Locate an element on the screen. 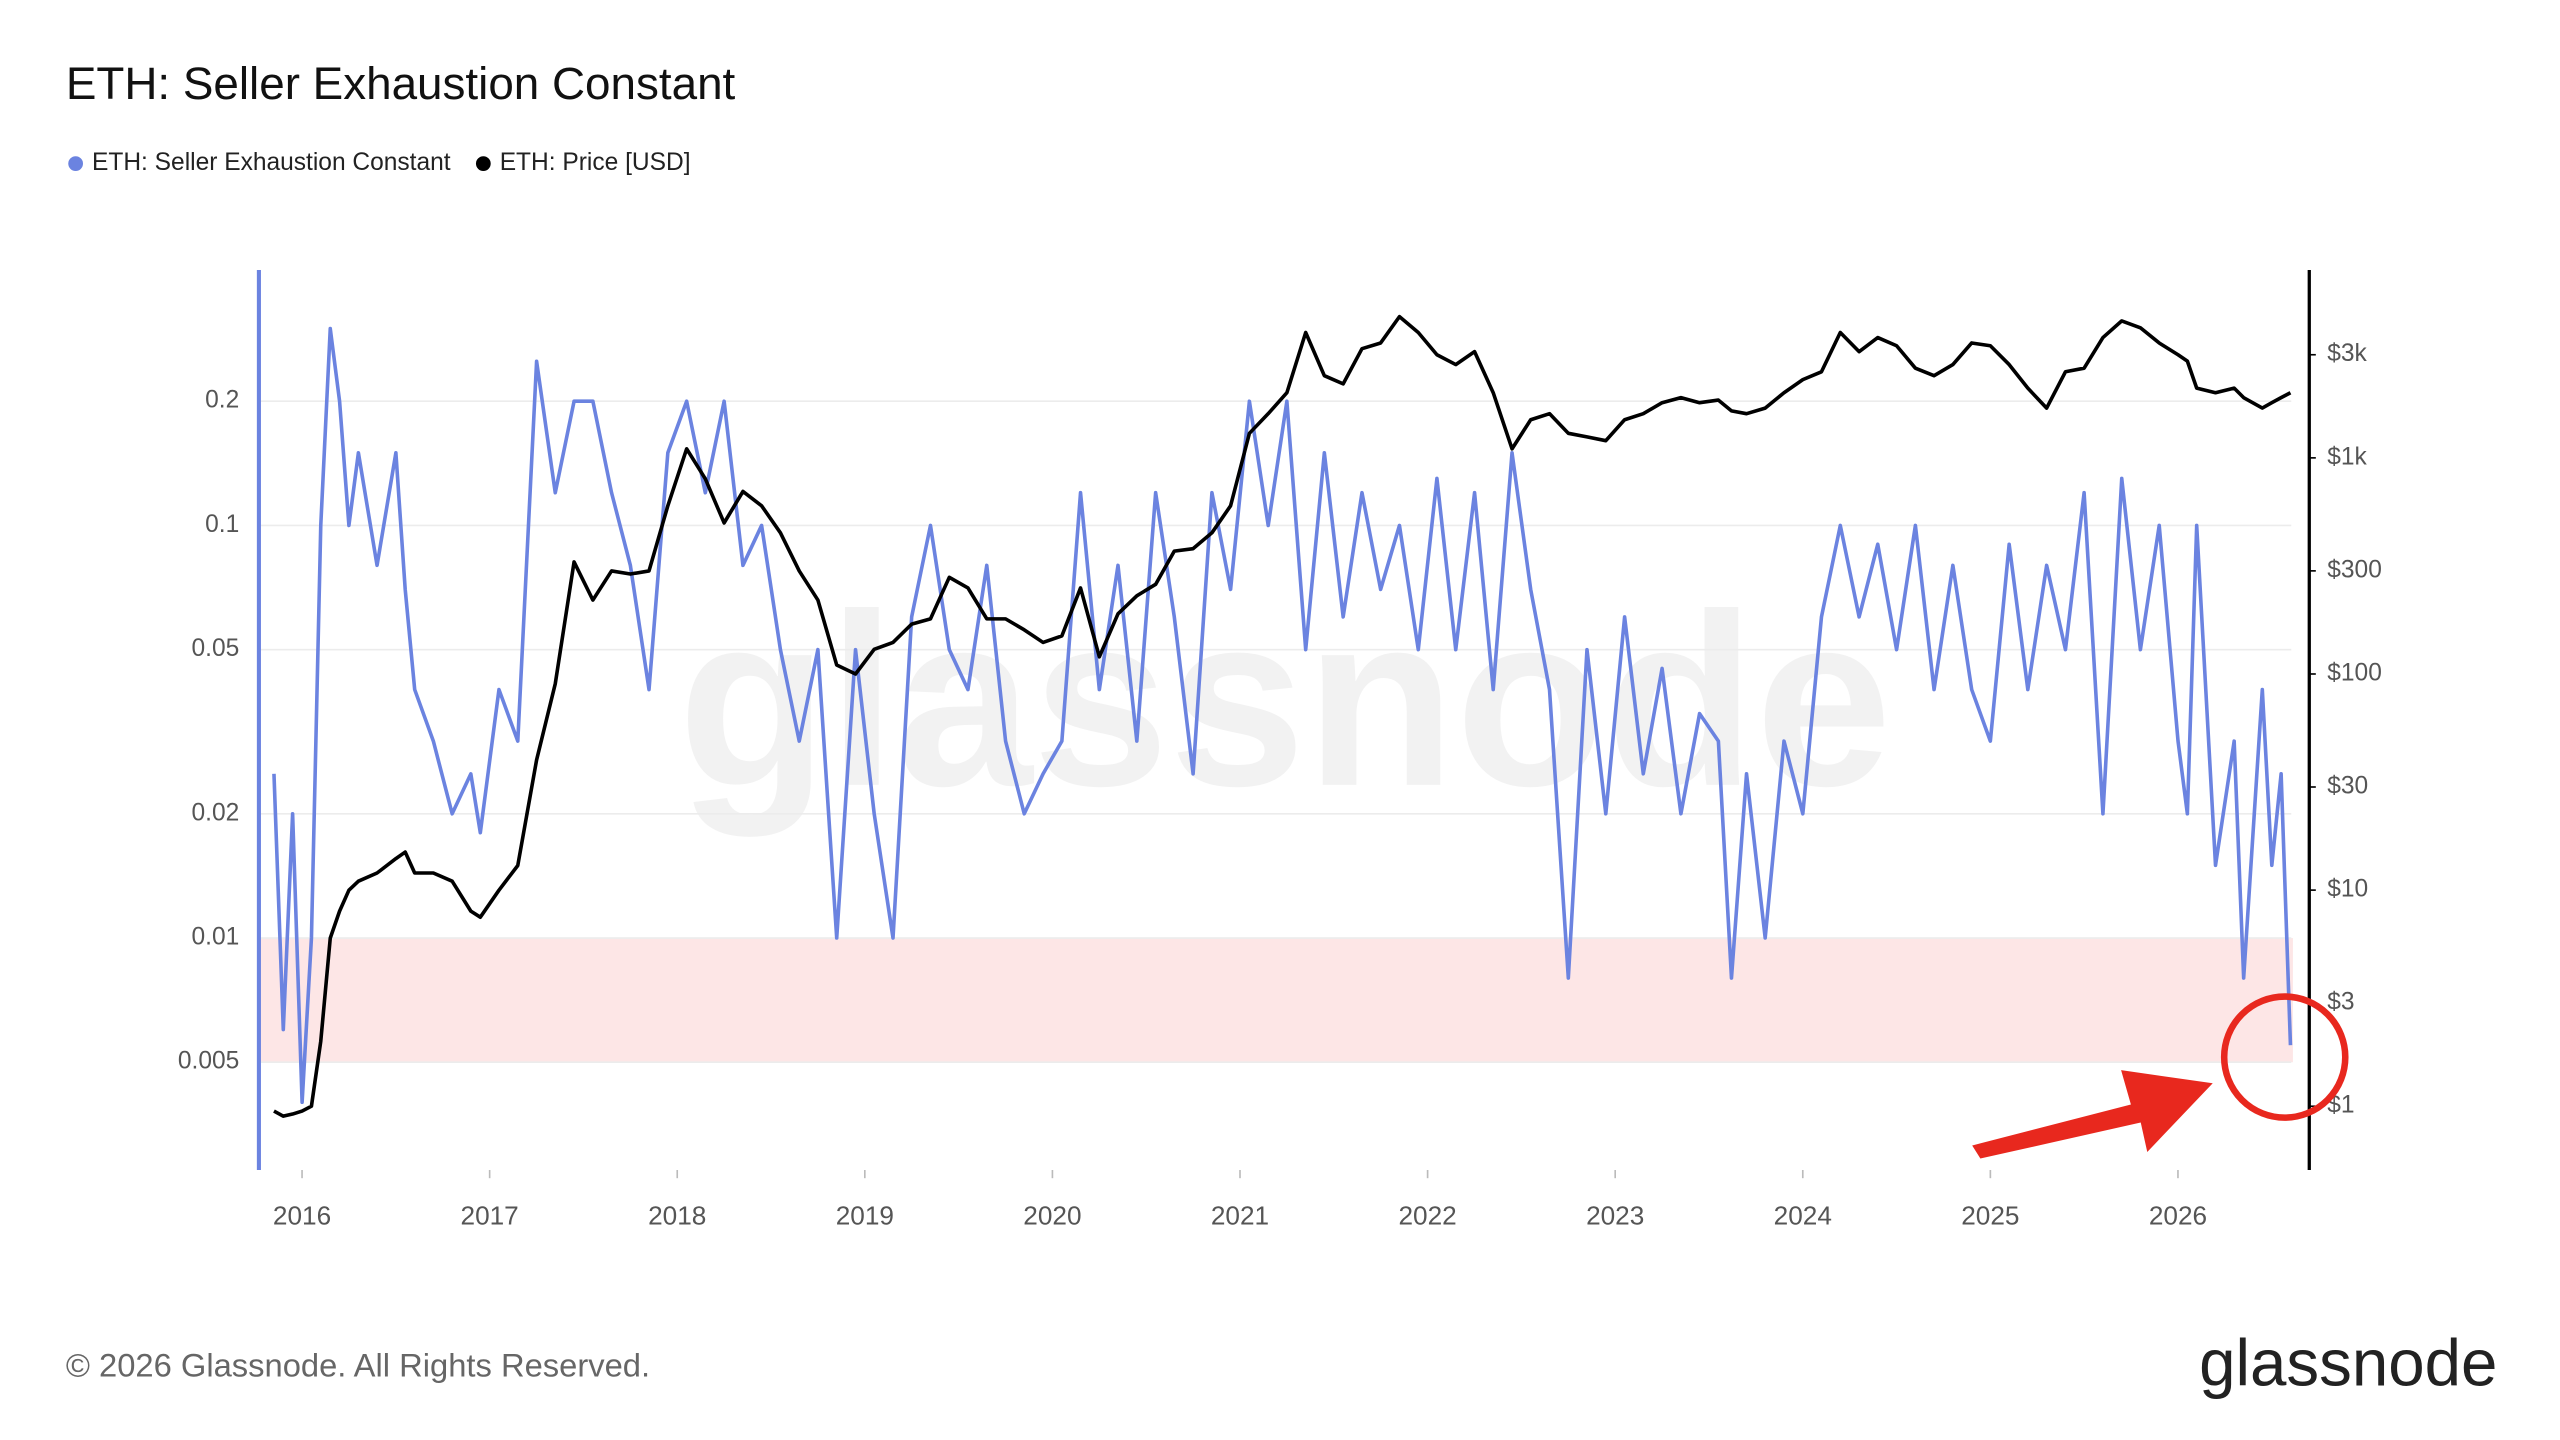 The image size is (2560, 1440). y2-tick-label: $300 is located at coordinates (2354, 569).